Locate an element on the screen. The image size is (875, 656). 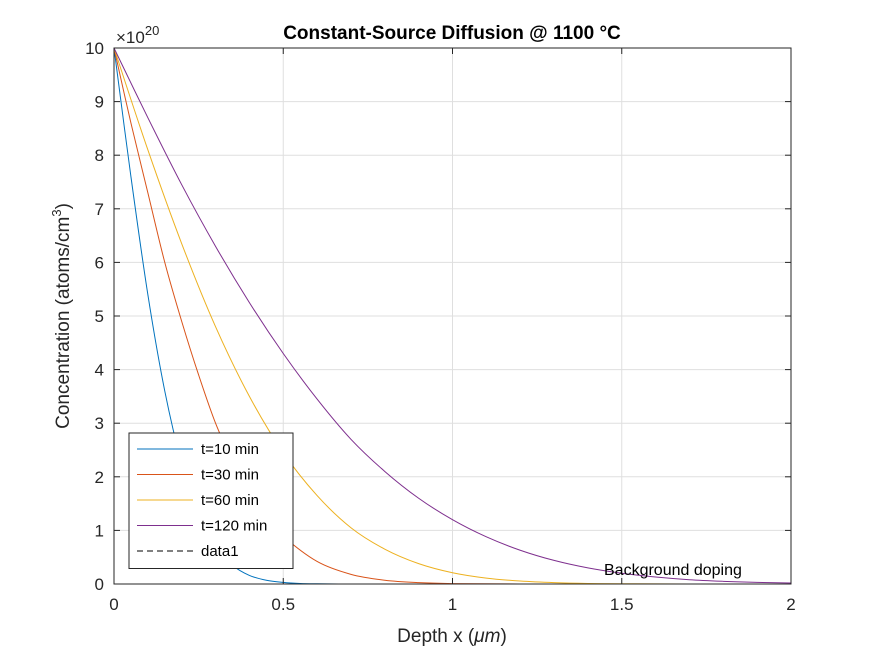
background-doping-annotation: Background doping is located at coordinates (673, 570).